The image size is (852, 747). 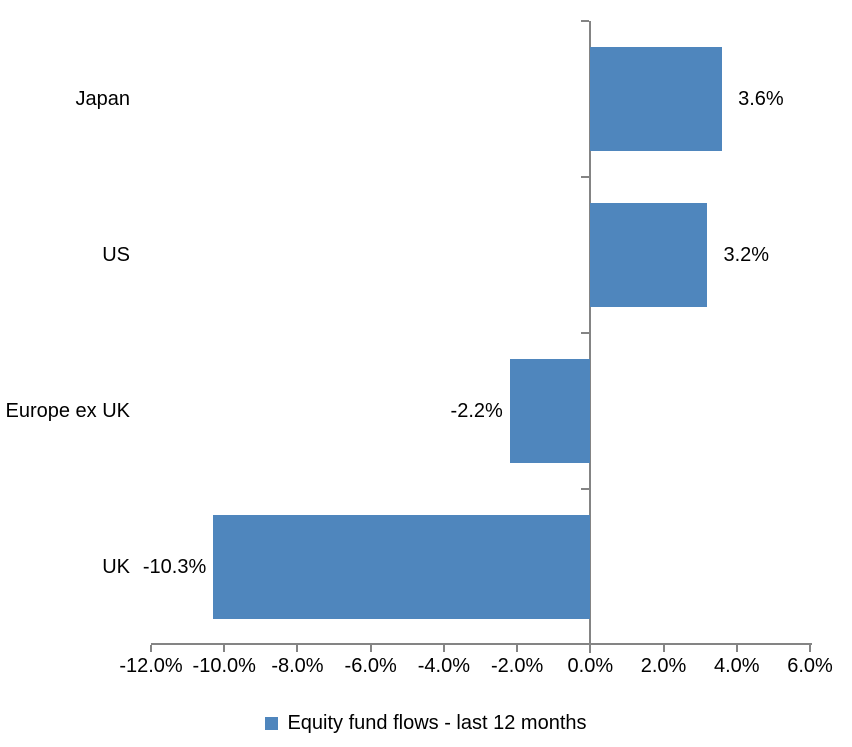 What do you see at coordinates (736, 666) in the screenshot?
I see `x-tick-label: 4.0%` at bounding box center [736, 666].